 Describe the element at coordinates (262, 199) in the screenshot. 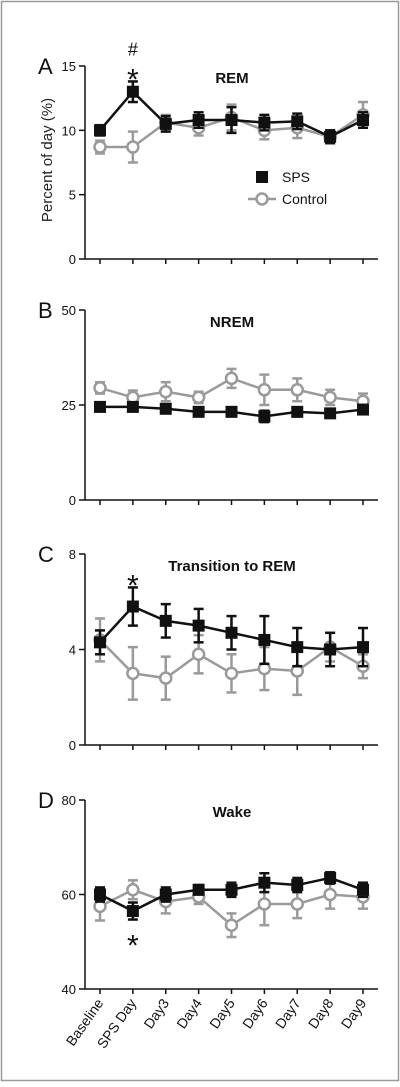

I see `legend-control-marker` at that location.